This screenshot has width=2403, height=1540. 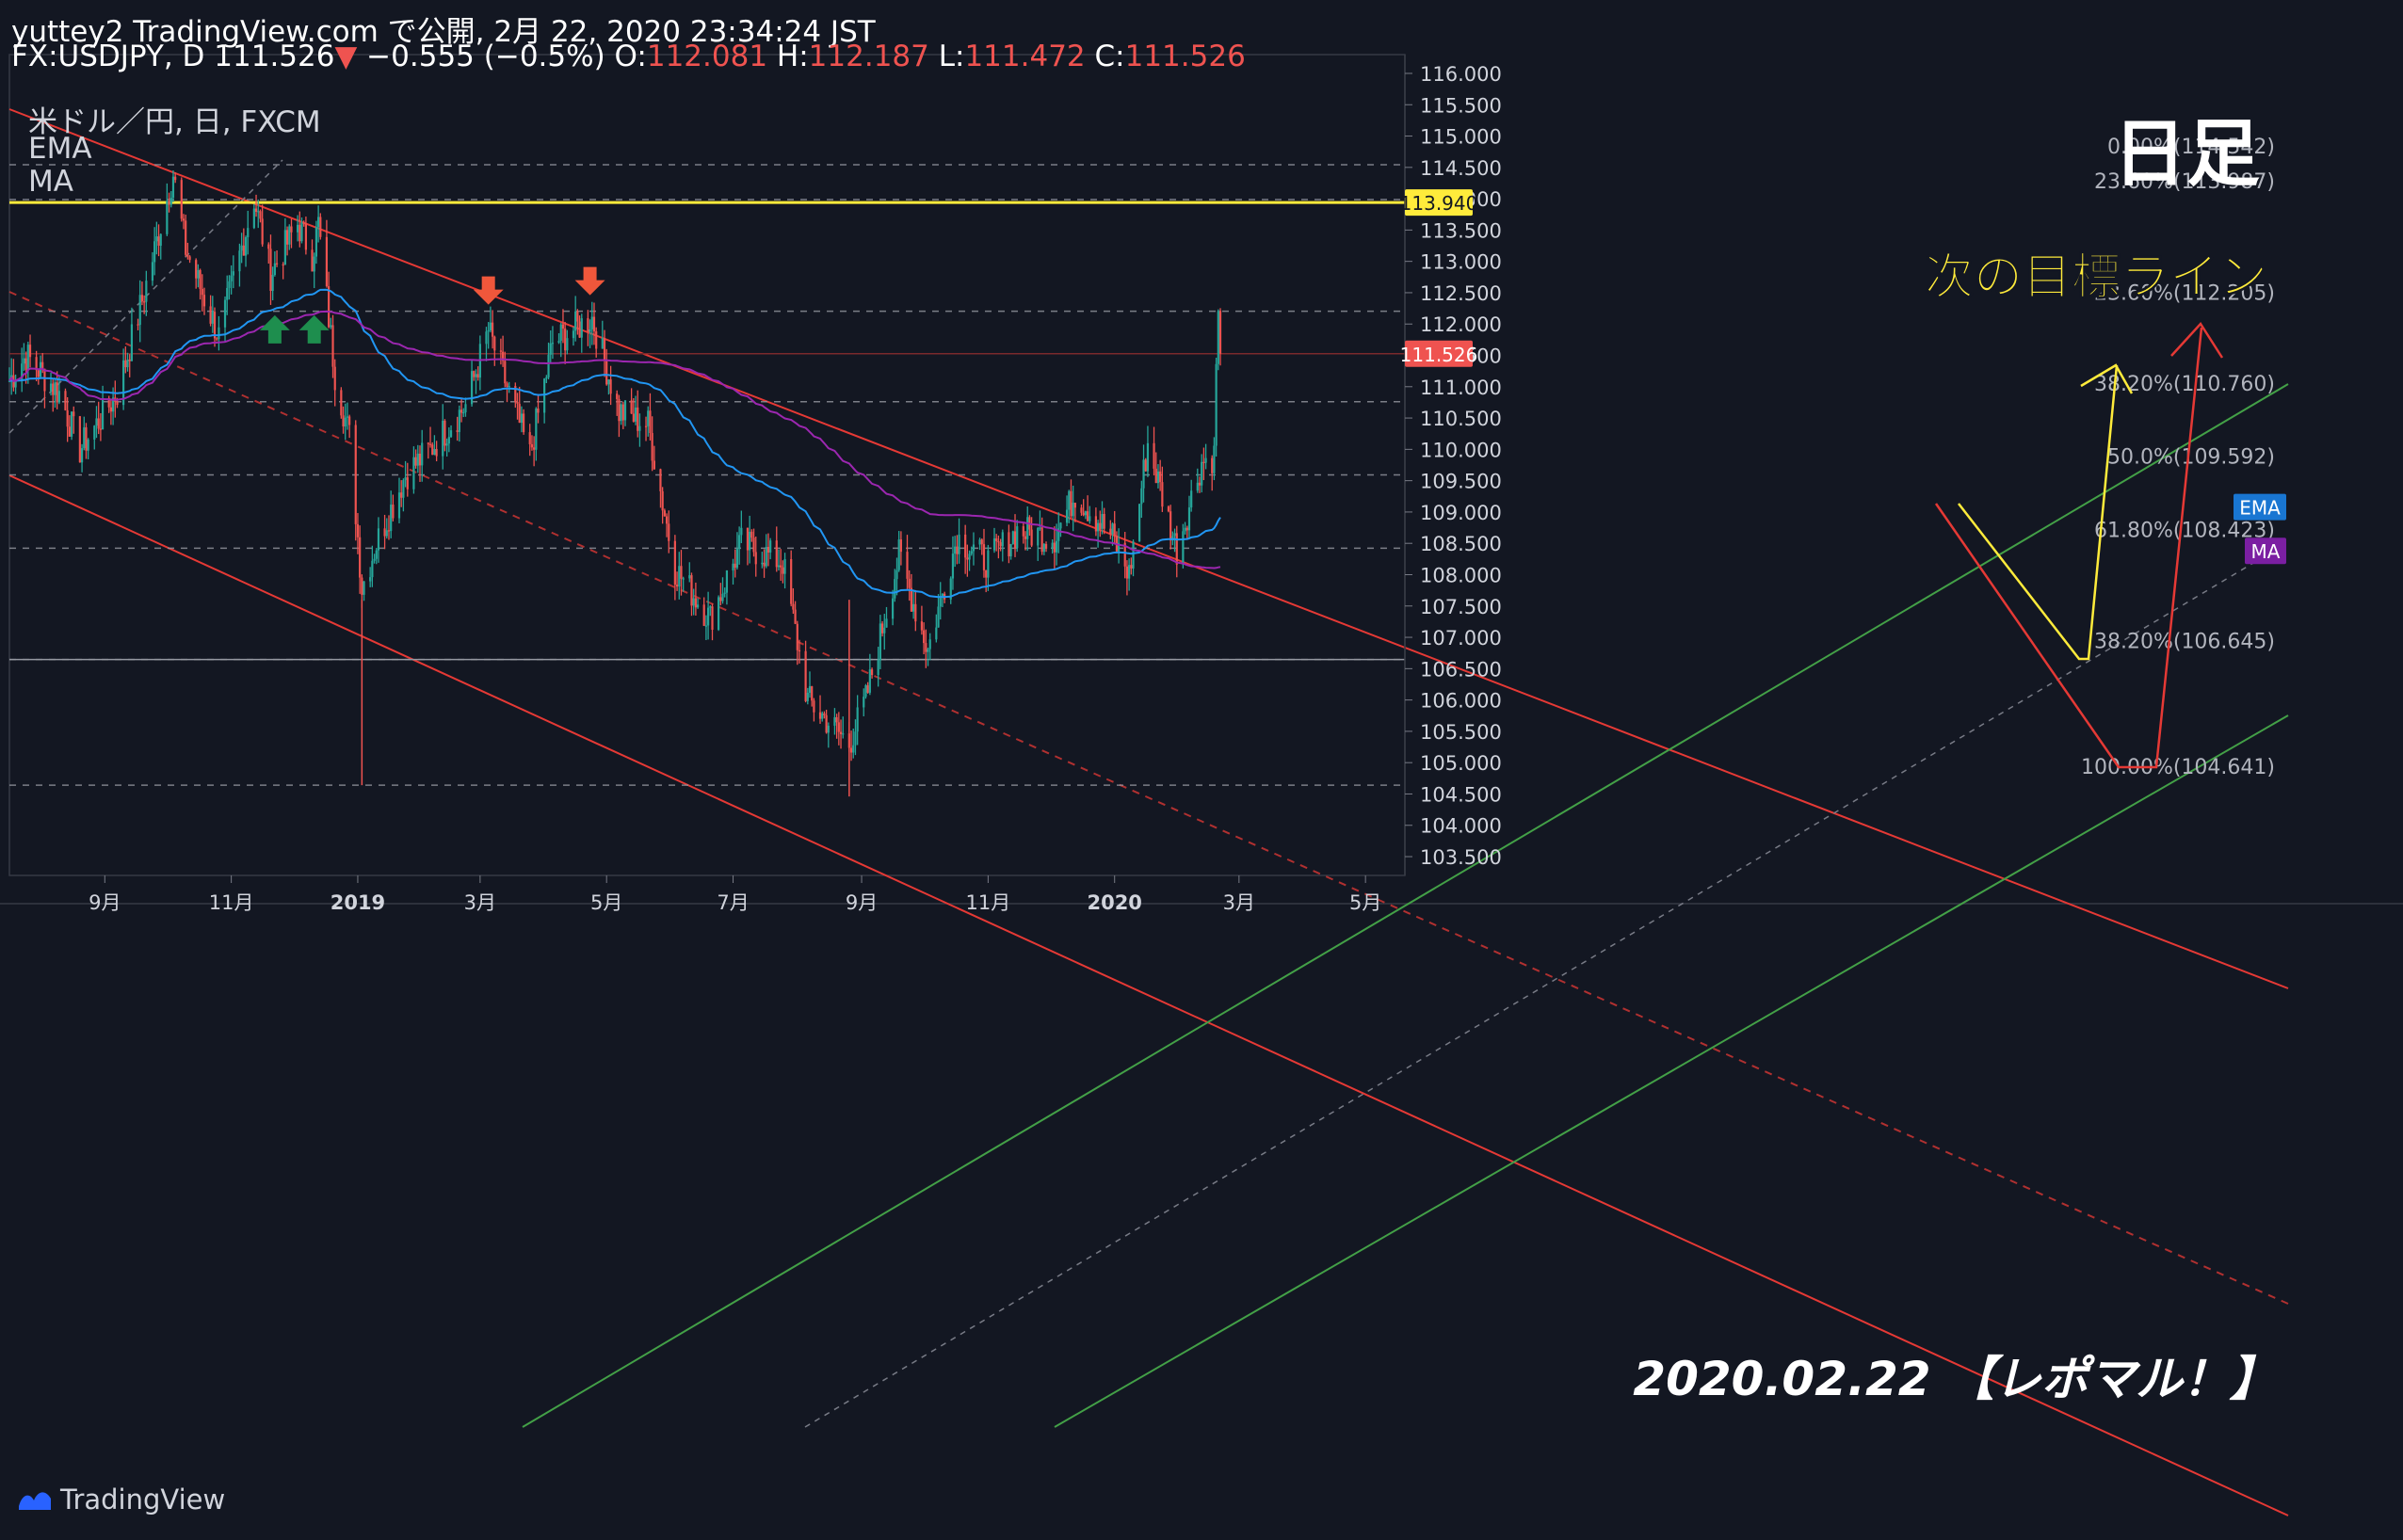 I want to click on low-label: L:, so click(x=951, y=56).